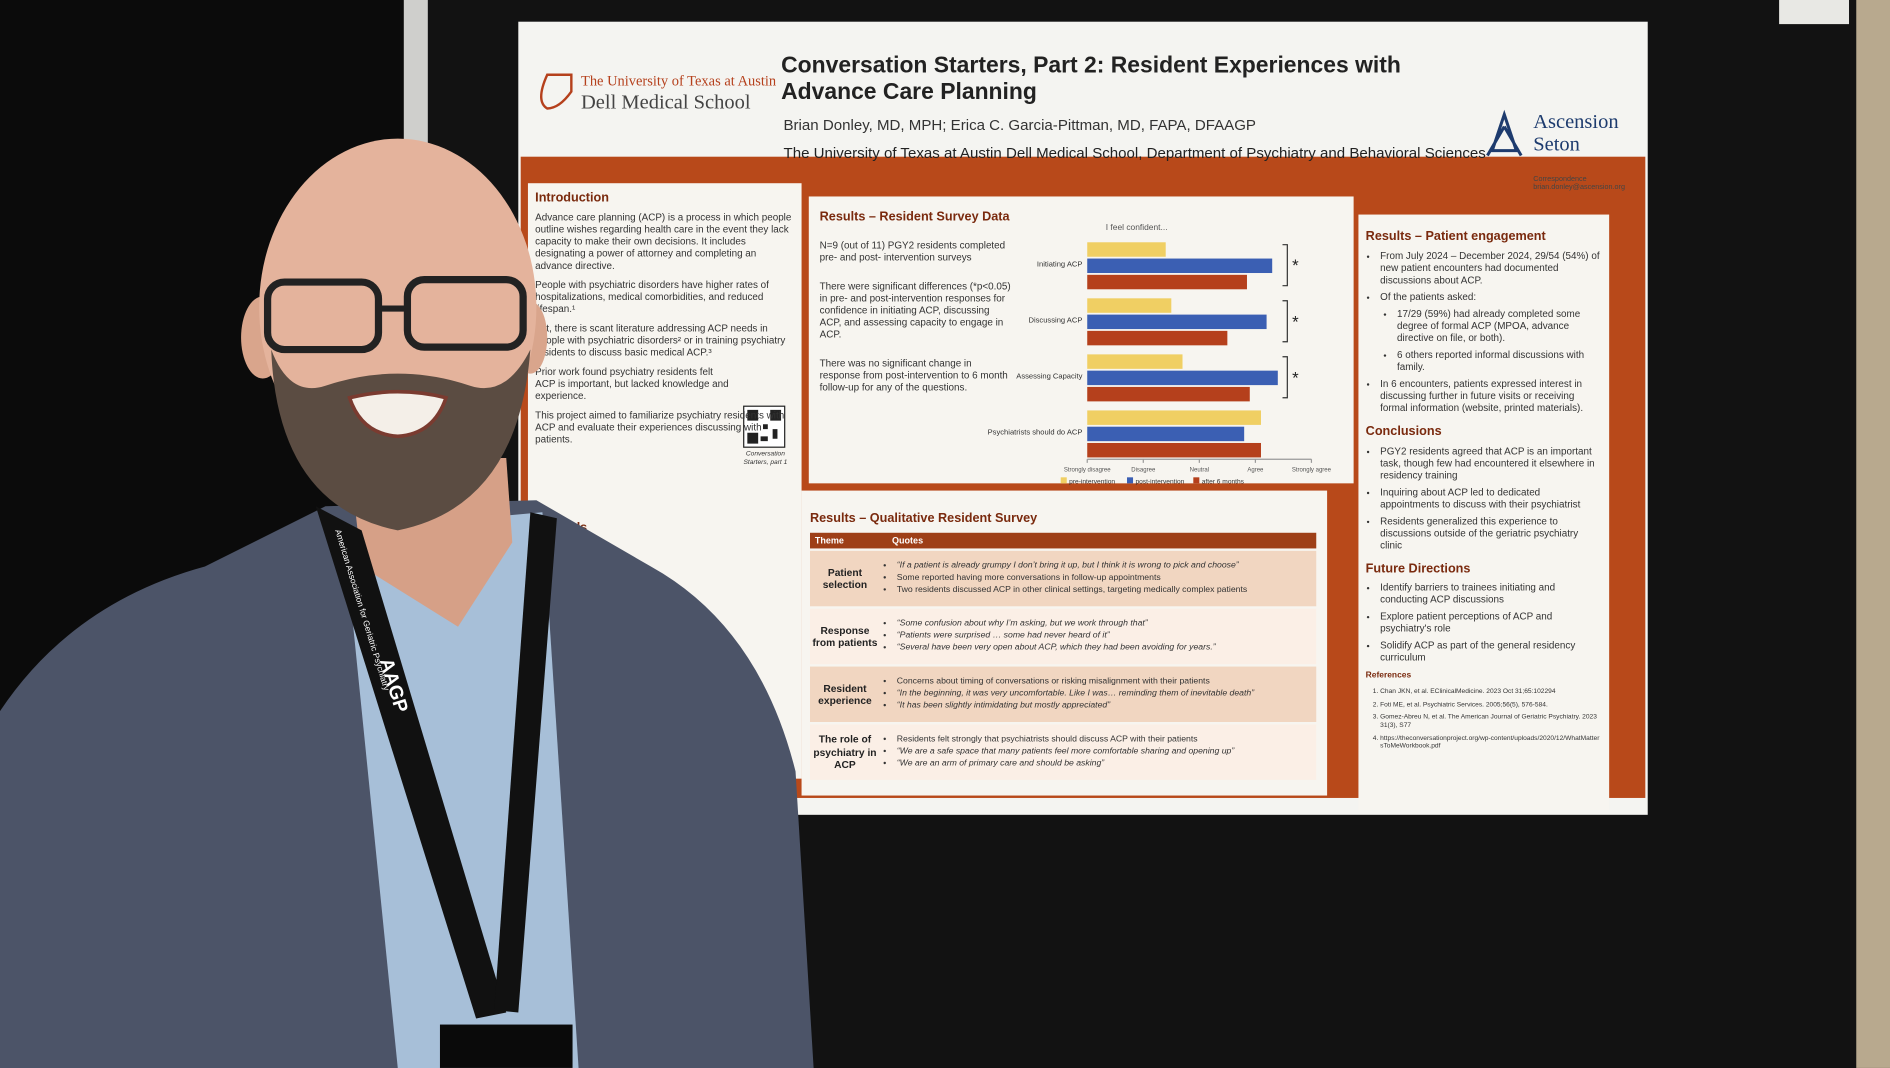 The width and height of the screenshot is (1890, 1068). I want to click on ut-shield, so click(556, 91).